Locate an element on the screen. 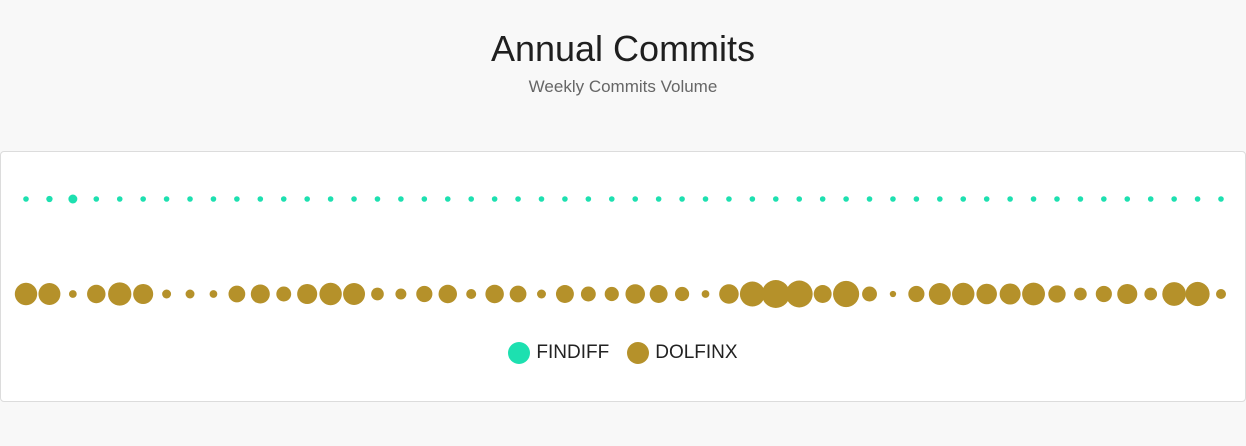 The width and height of the screenshot is (1246, 446). legend-item-dolfinx: DOLFINX is located at coordinates (682, 353).